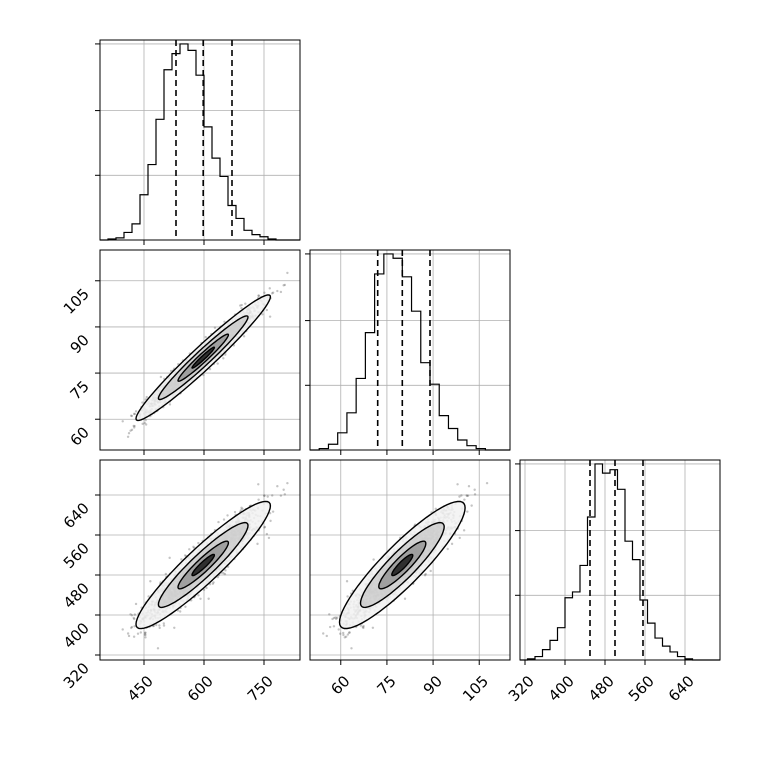 Image resolution: width=760 pixels, height=760 pixels. Describe the element at coordinates (140, 688) in the screenshot. I see `xtick-label-0-0: 450` at that location.